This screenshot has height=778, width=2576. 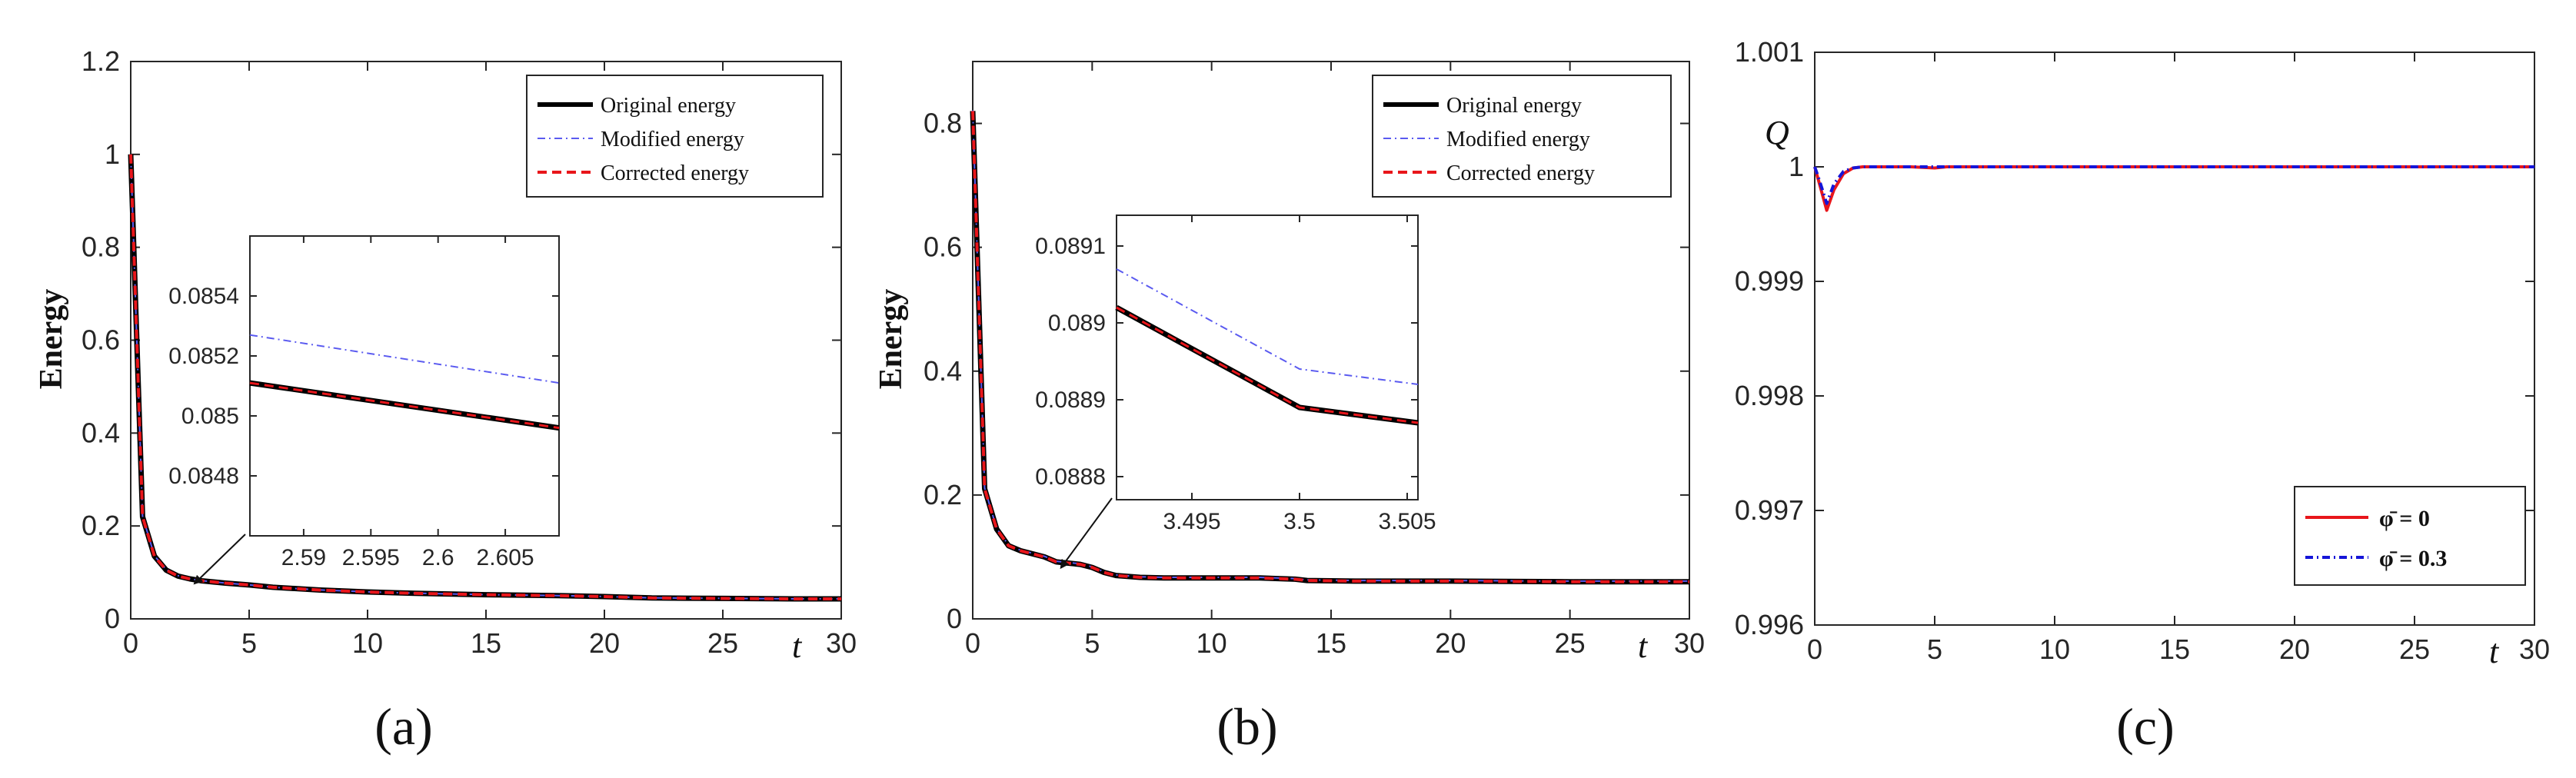 What do you see at coordinates (1331, 643) in the screenshot?
I see `panel-b-x-tick-label: 15` at bounding box center [1331, 643].